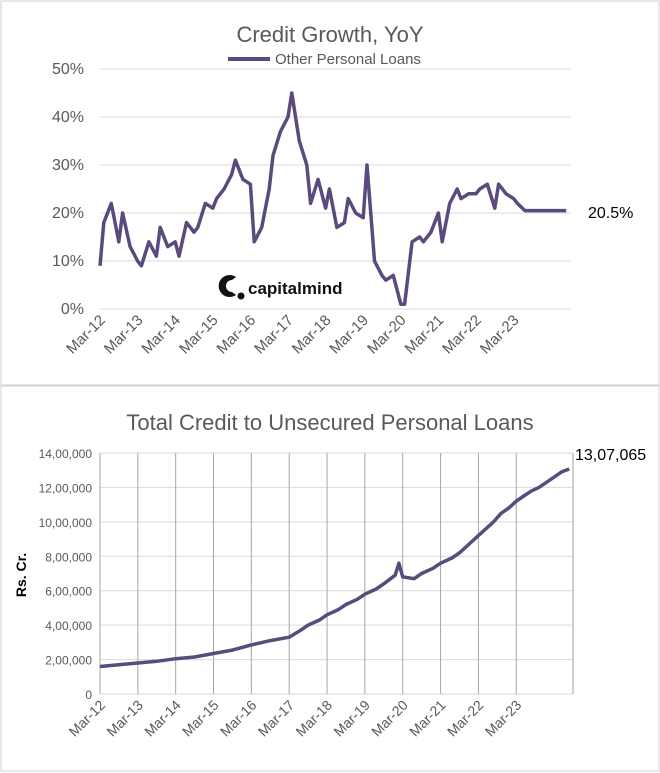 This screenshot has width=660, height=773. Describe the element at coordinates (227, 286) in the screenshot. I see `capitalmind-logo-icon` at that location.